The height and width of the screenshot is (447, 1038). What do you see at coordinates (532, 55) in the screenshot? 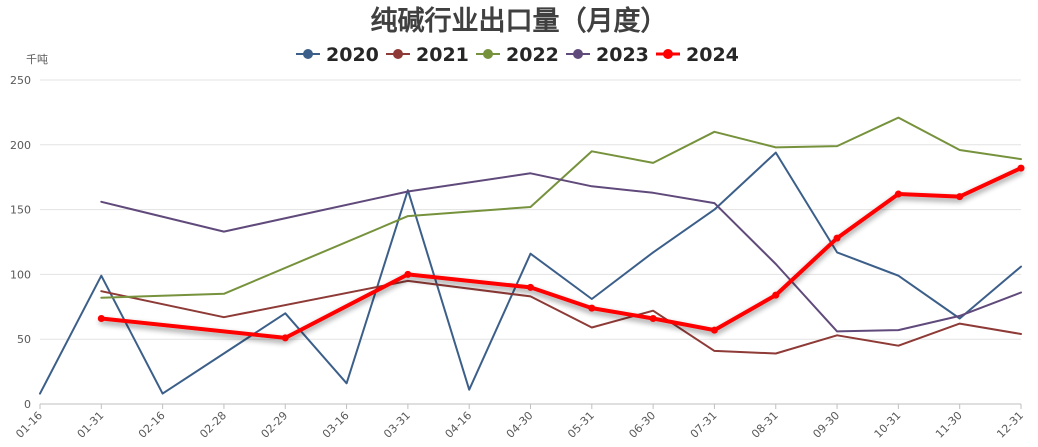
I see `legend-label: 2022` at bounding box center [532, 55].